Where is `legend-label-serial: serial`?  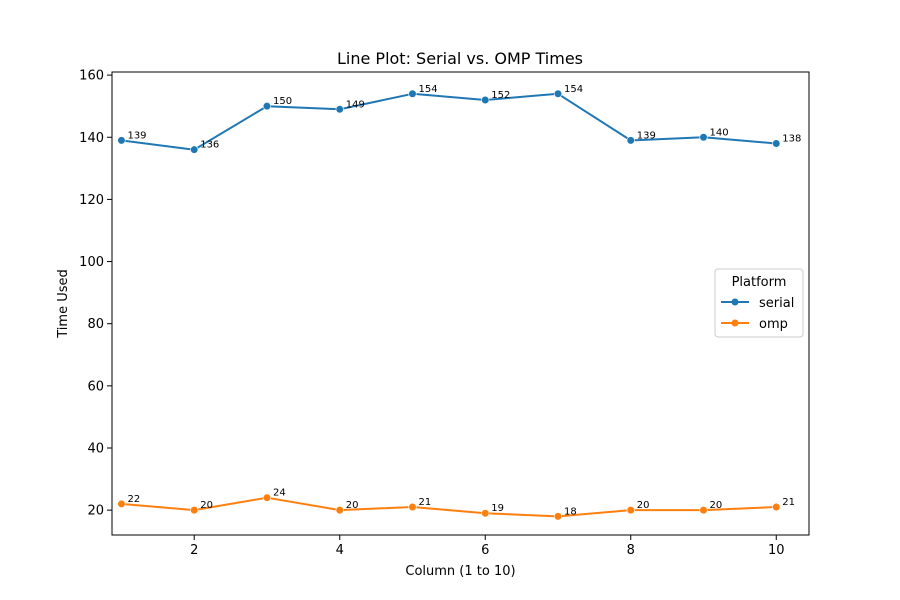
legend-label-serial: serial is located at coordinates (776, 303).